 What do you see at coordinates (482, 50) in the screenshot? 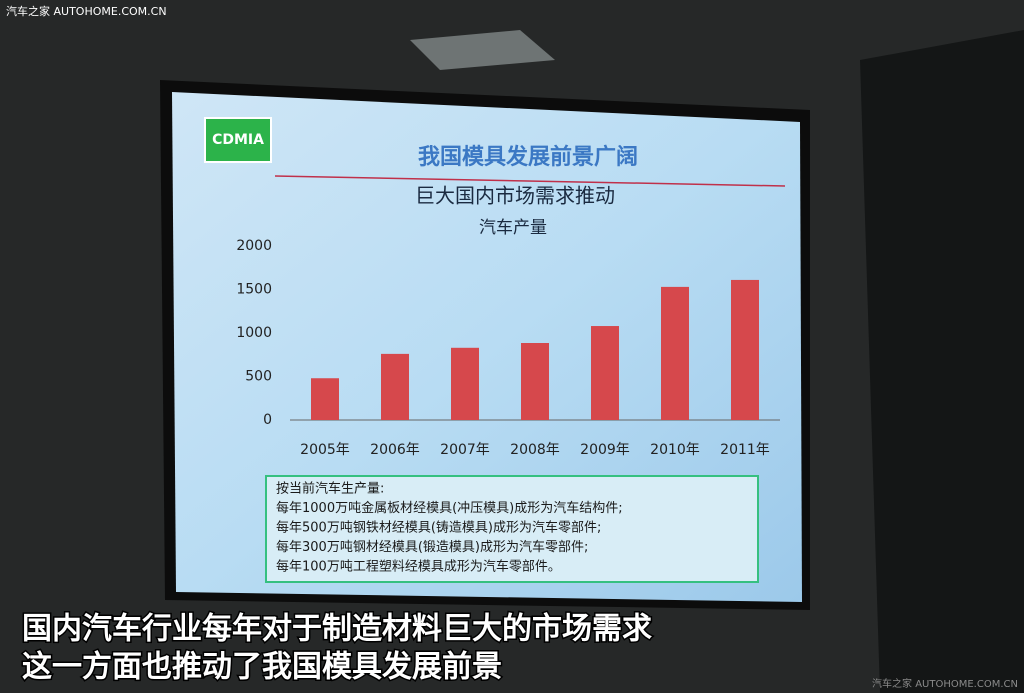
I see `ceiling-light` at bounding box center [482, 50].